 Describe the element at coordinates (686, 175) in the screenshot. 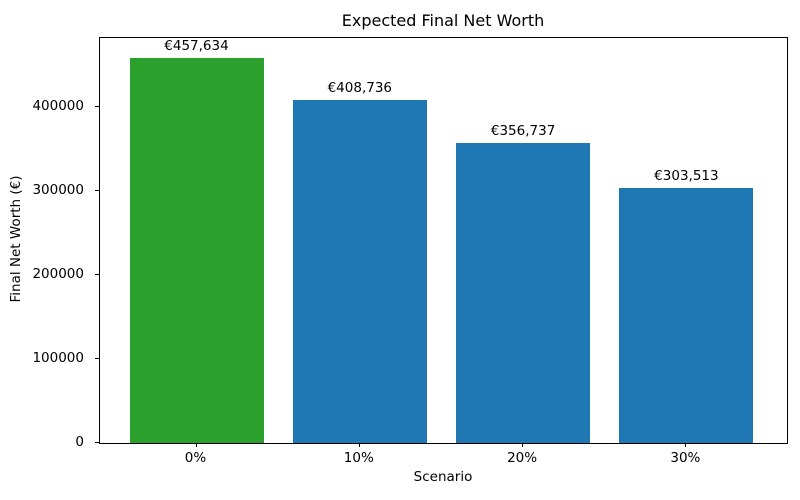

I see `bar-value-label: €303,513` at that location.